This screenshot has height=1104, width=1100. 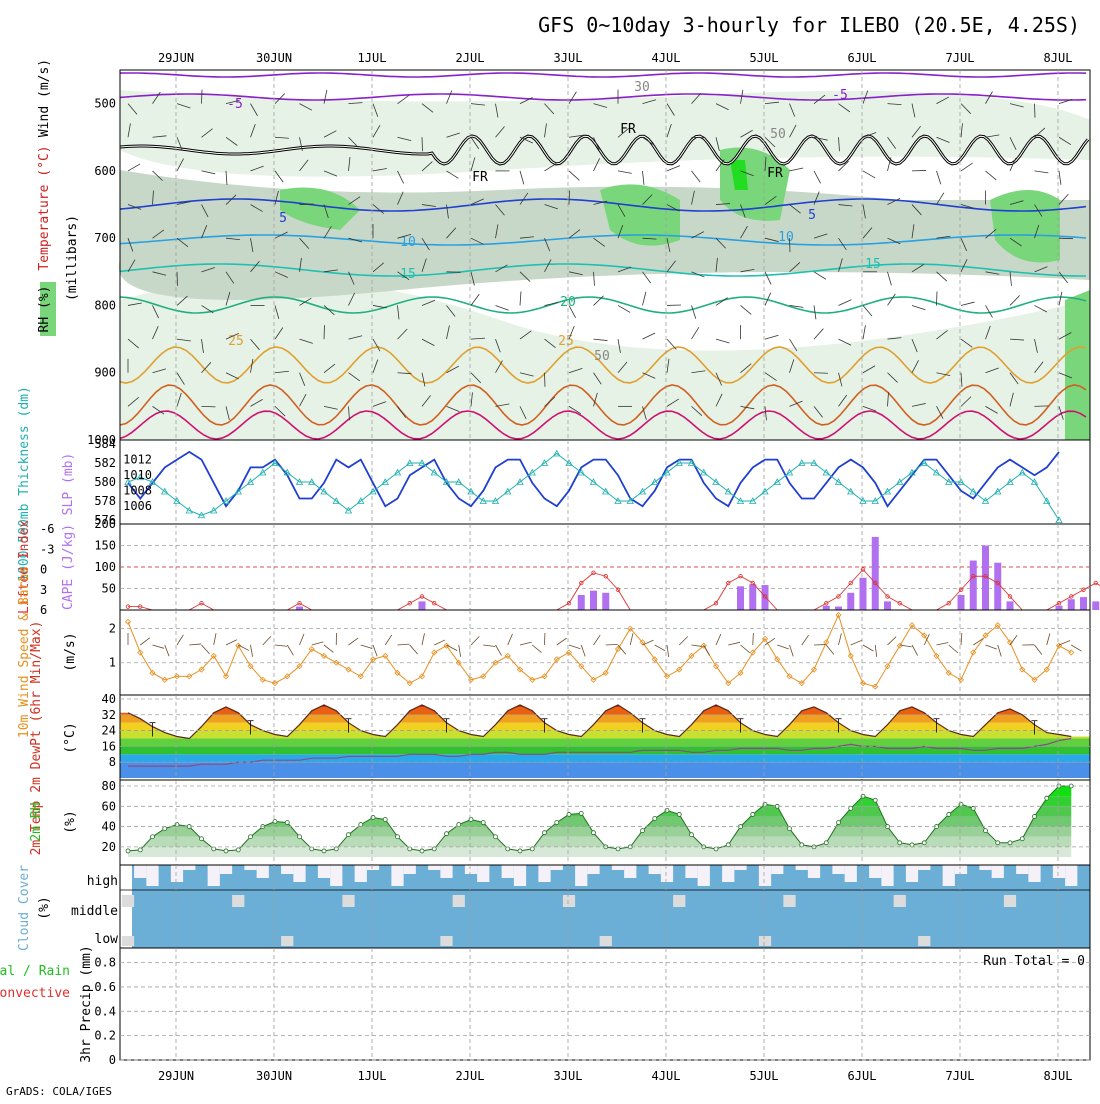 I want to click on precip-panel-frame, so click(x=605, y=1004).